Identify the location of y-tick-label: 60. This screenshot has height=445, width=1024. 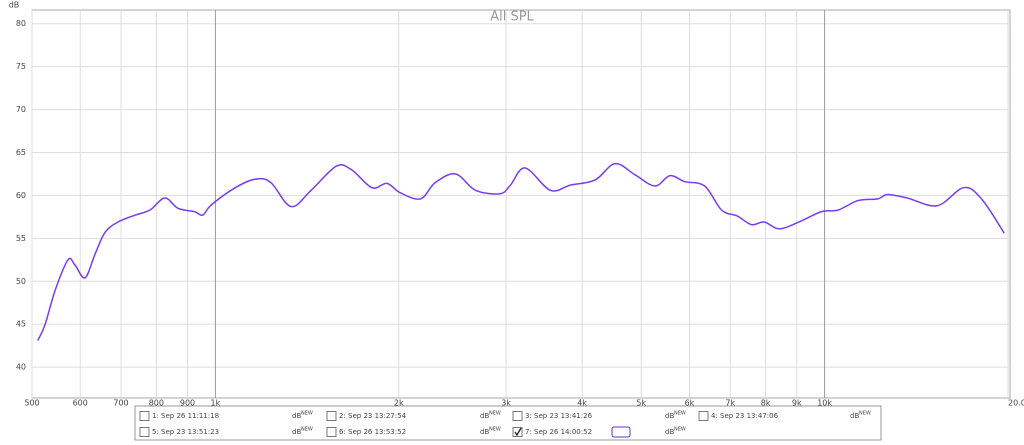
(21, 195).